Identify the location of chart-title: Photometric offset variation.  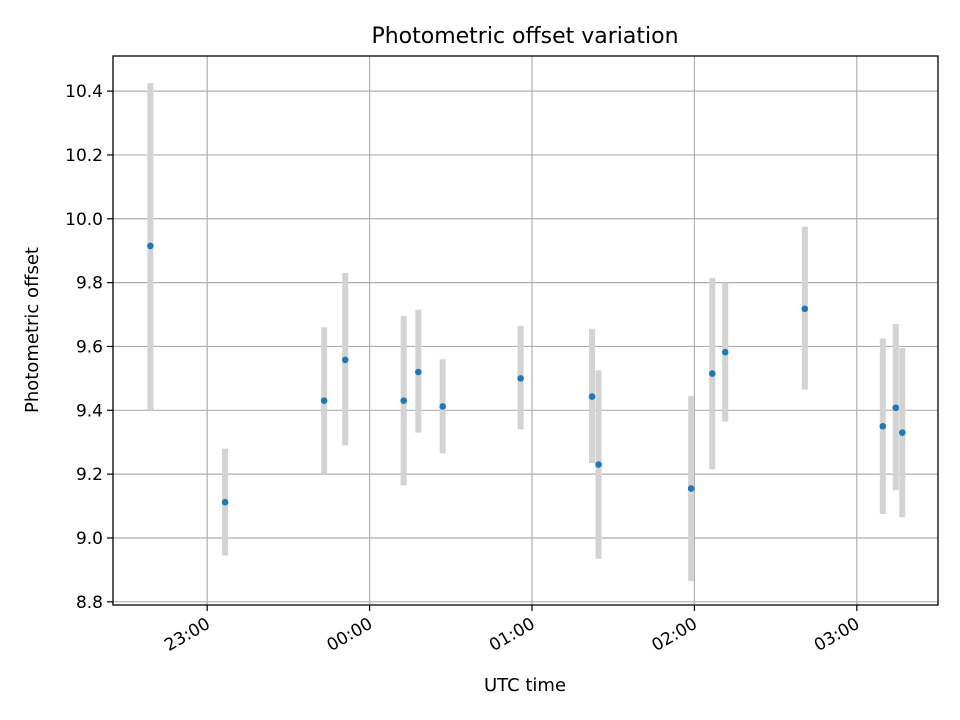
(524, 36).